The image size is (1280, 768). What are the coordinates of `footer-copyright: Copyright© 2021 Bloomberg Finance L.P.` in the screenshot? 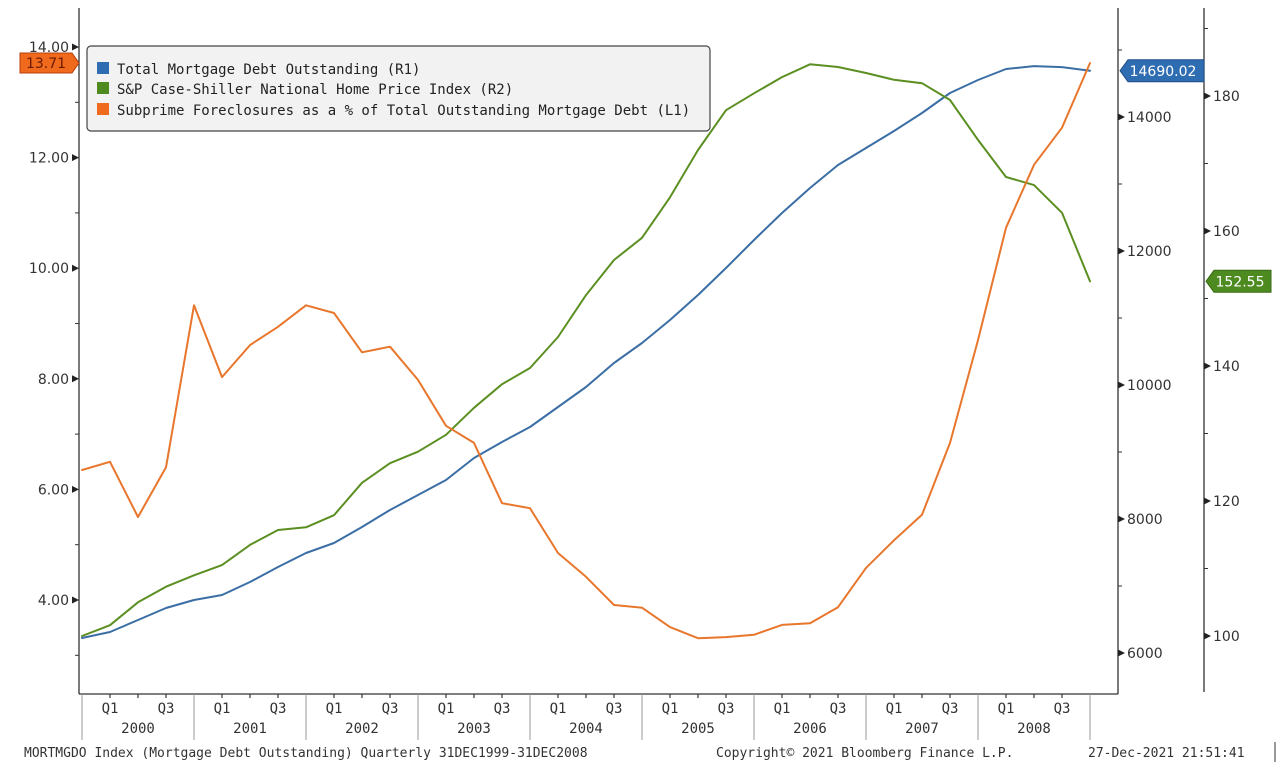 It's located at (864, 753).